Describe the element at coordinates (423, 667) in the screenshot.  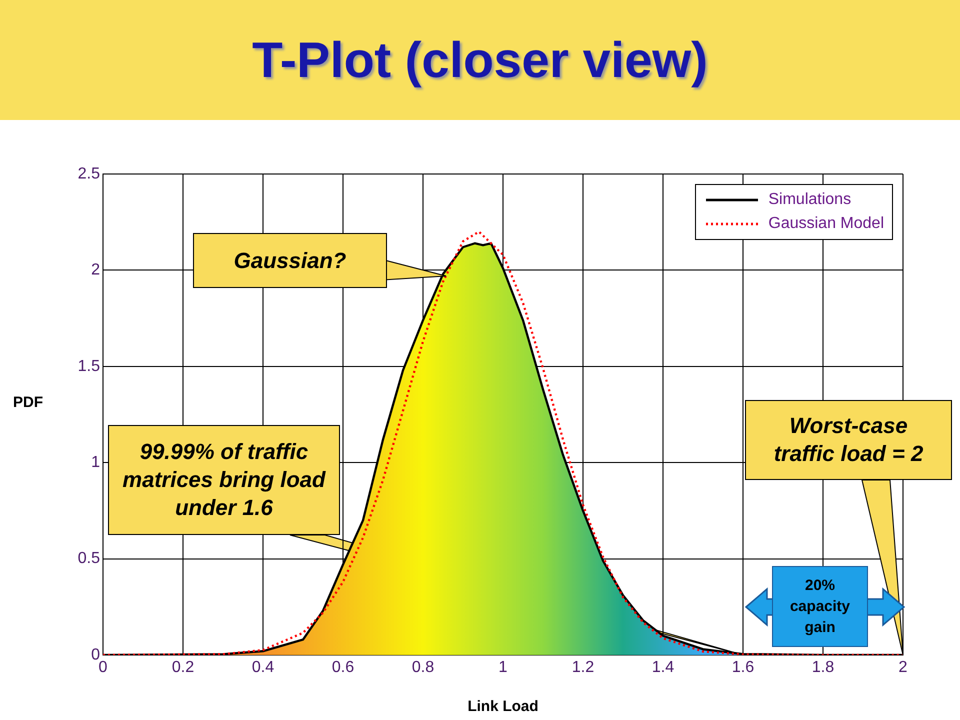
I see `x-tick-label: 0.8` at that location.